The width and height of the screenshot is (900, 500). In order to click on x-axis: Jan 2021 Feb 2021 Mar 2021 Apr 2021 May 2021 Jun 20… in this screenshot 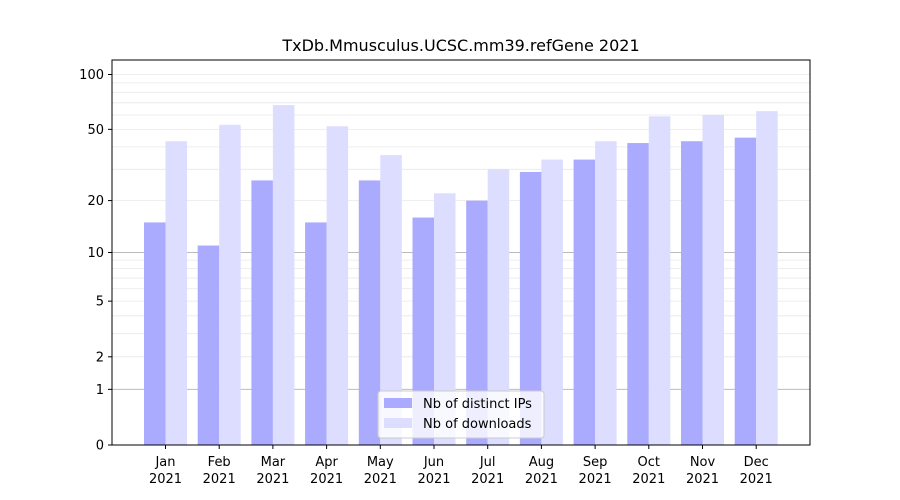, I will do `click(461, 466)`.